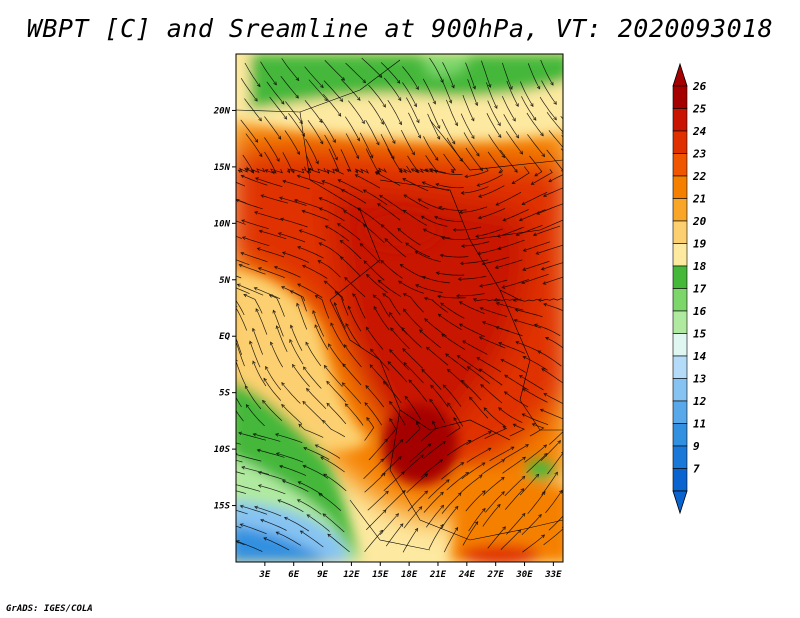 This screenshot has height=618, width=800. What do you see at coordinates (680, 480) in the screenshot?
I see `colorbar-swatch` at bounding box center [680, 480].